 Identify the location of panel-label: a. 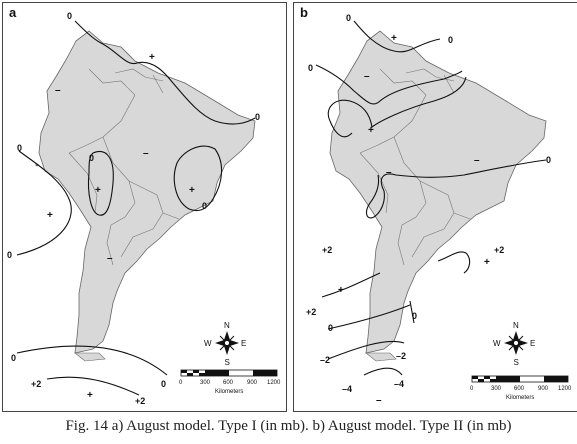
(13, 12).